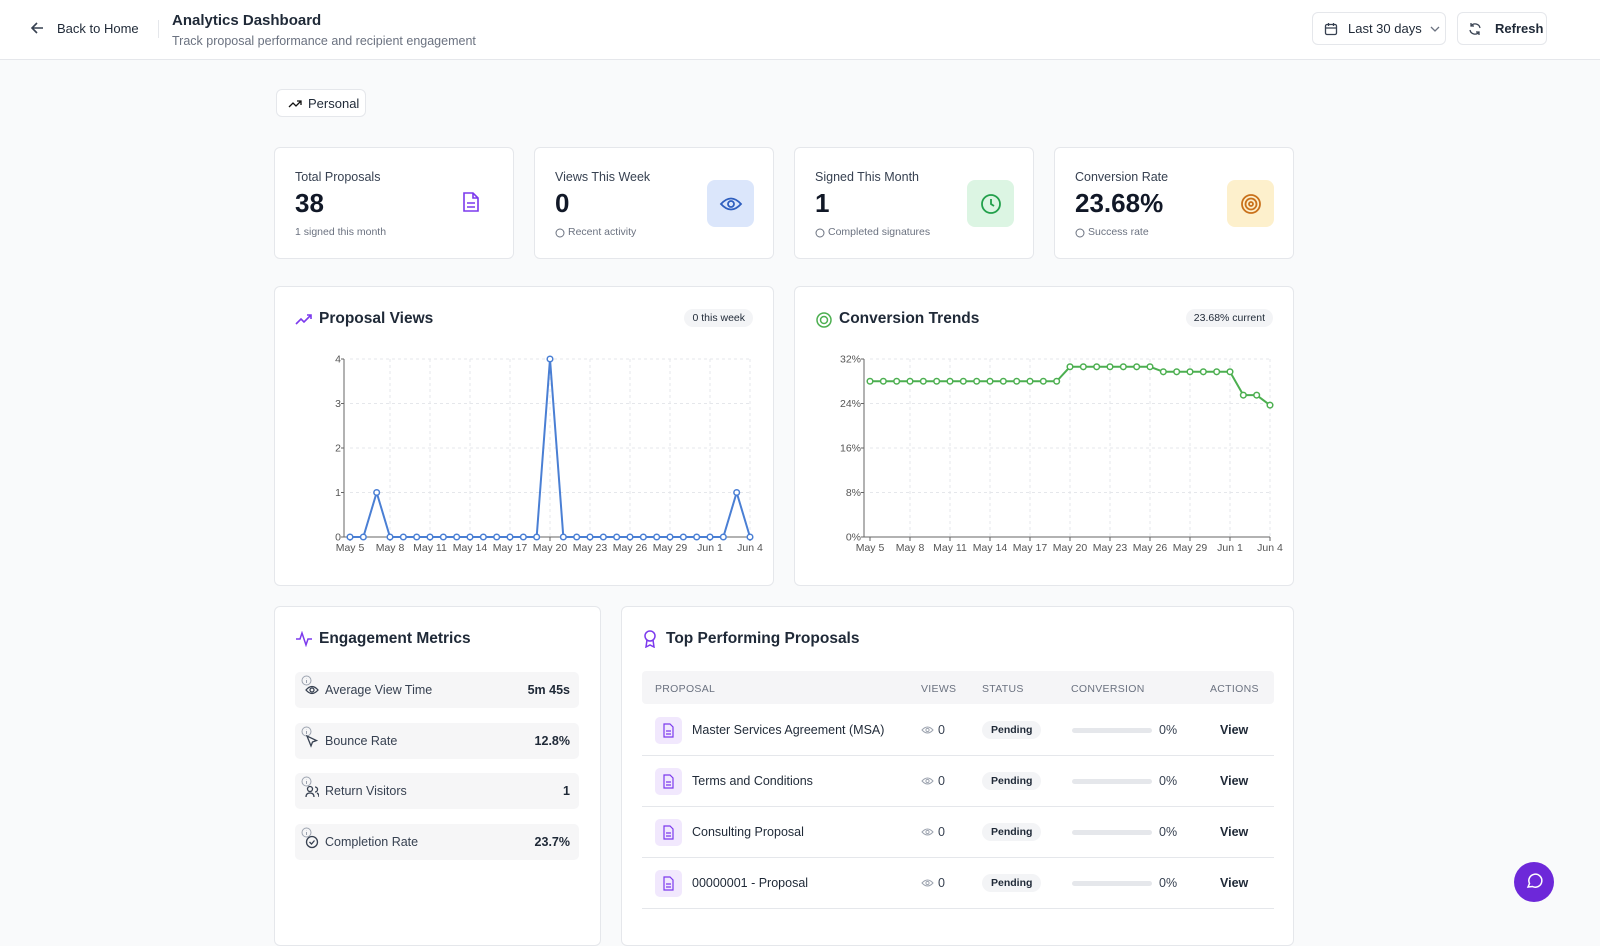 This screenshot has height=946, width=1600. I want to click on table-header, so click(958, 687).